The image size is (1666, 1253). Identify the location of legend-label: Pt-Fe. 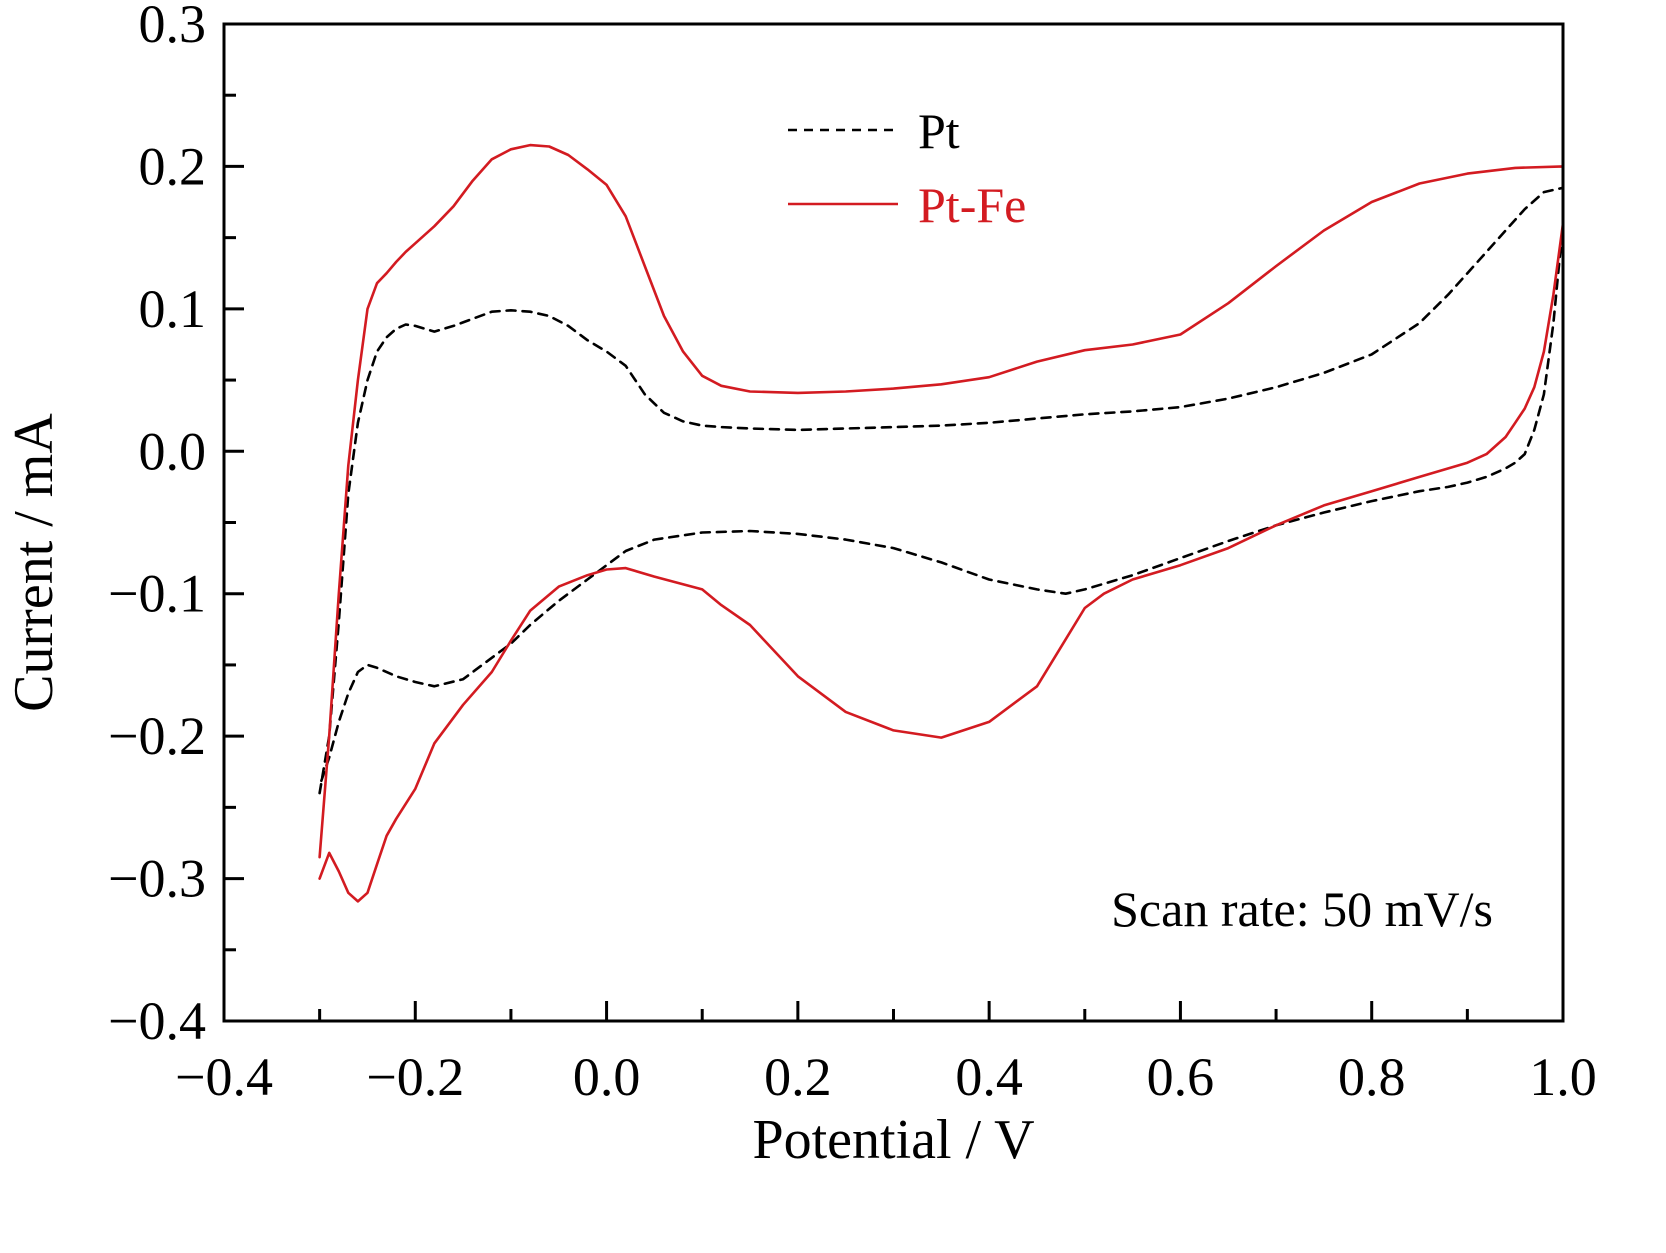
(972, 205).